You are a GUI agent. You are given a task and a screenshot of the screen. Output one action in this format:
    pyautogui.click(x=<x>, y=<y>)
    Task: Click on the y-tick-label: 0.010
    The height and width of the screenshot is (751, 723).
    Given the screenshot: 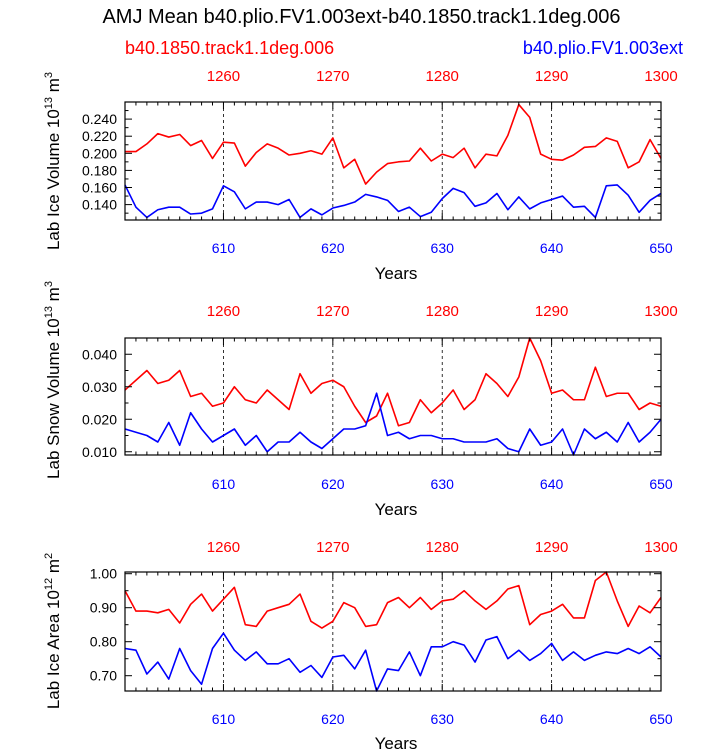 What is the action you would take?
    pyautogui.click(x=99, y=452)
    